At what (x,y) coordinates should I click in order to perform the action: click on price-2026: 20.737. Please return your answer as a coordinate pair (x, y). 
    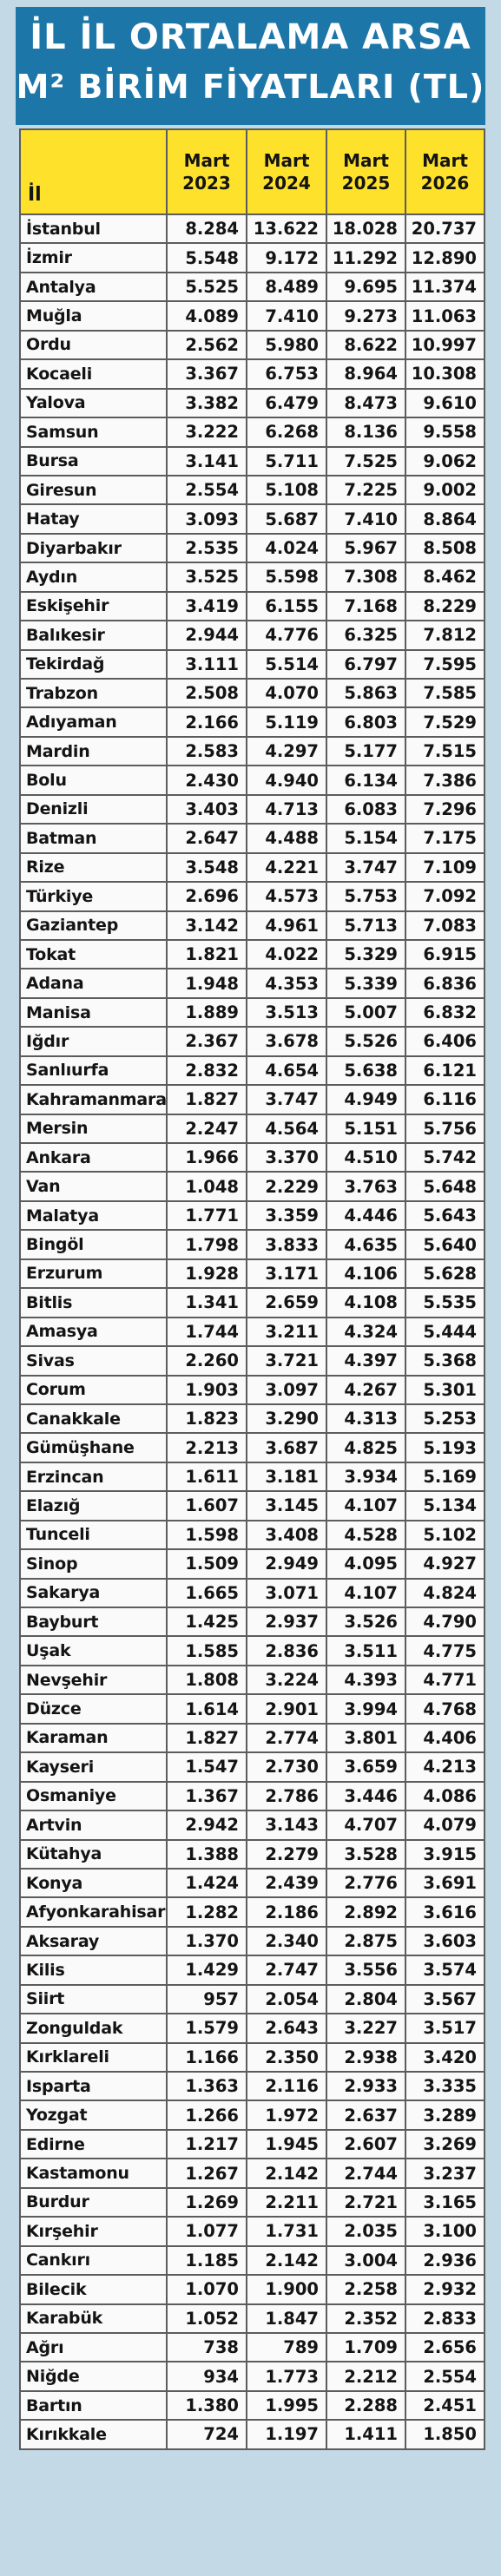
    Looking at the image, I should click on (445, 229).